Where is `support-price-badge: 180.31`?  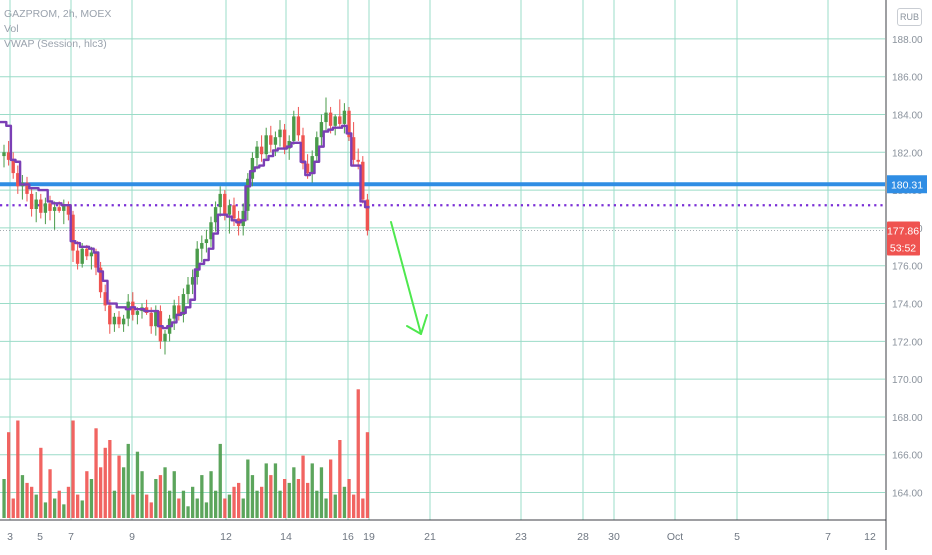
support-price-badge: 180.31 is located at coordinates (907, 184).